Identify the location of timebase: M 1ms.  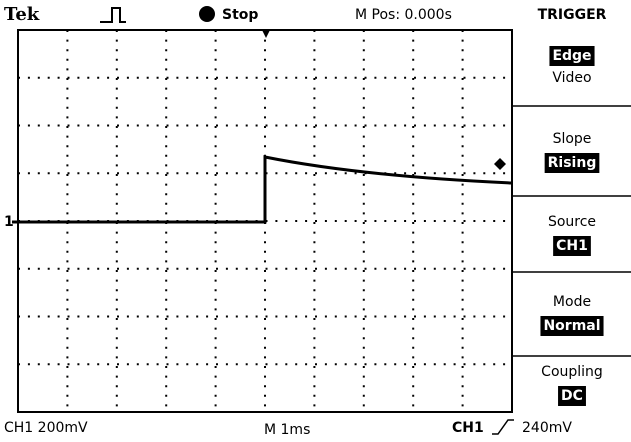
(287, 430).